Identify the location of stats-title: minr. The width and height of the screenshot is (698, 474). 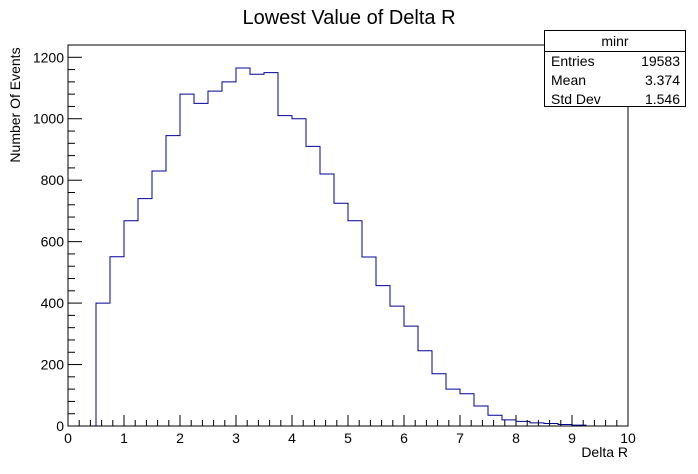
(615, 41).